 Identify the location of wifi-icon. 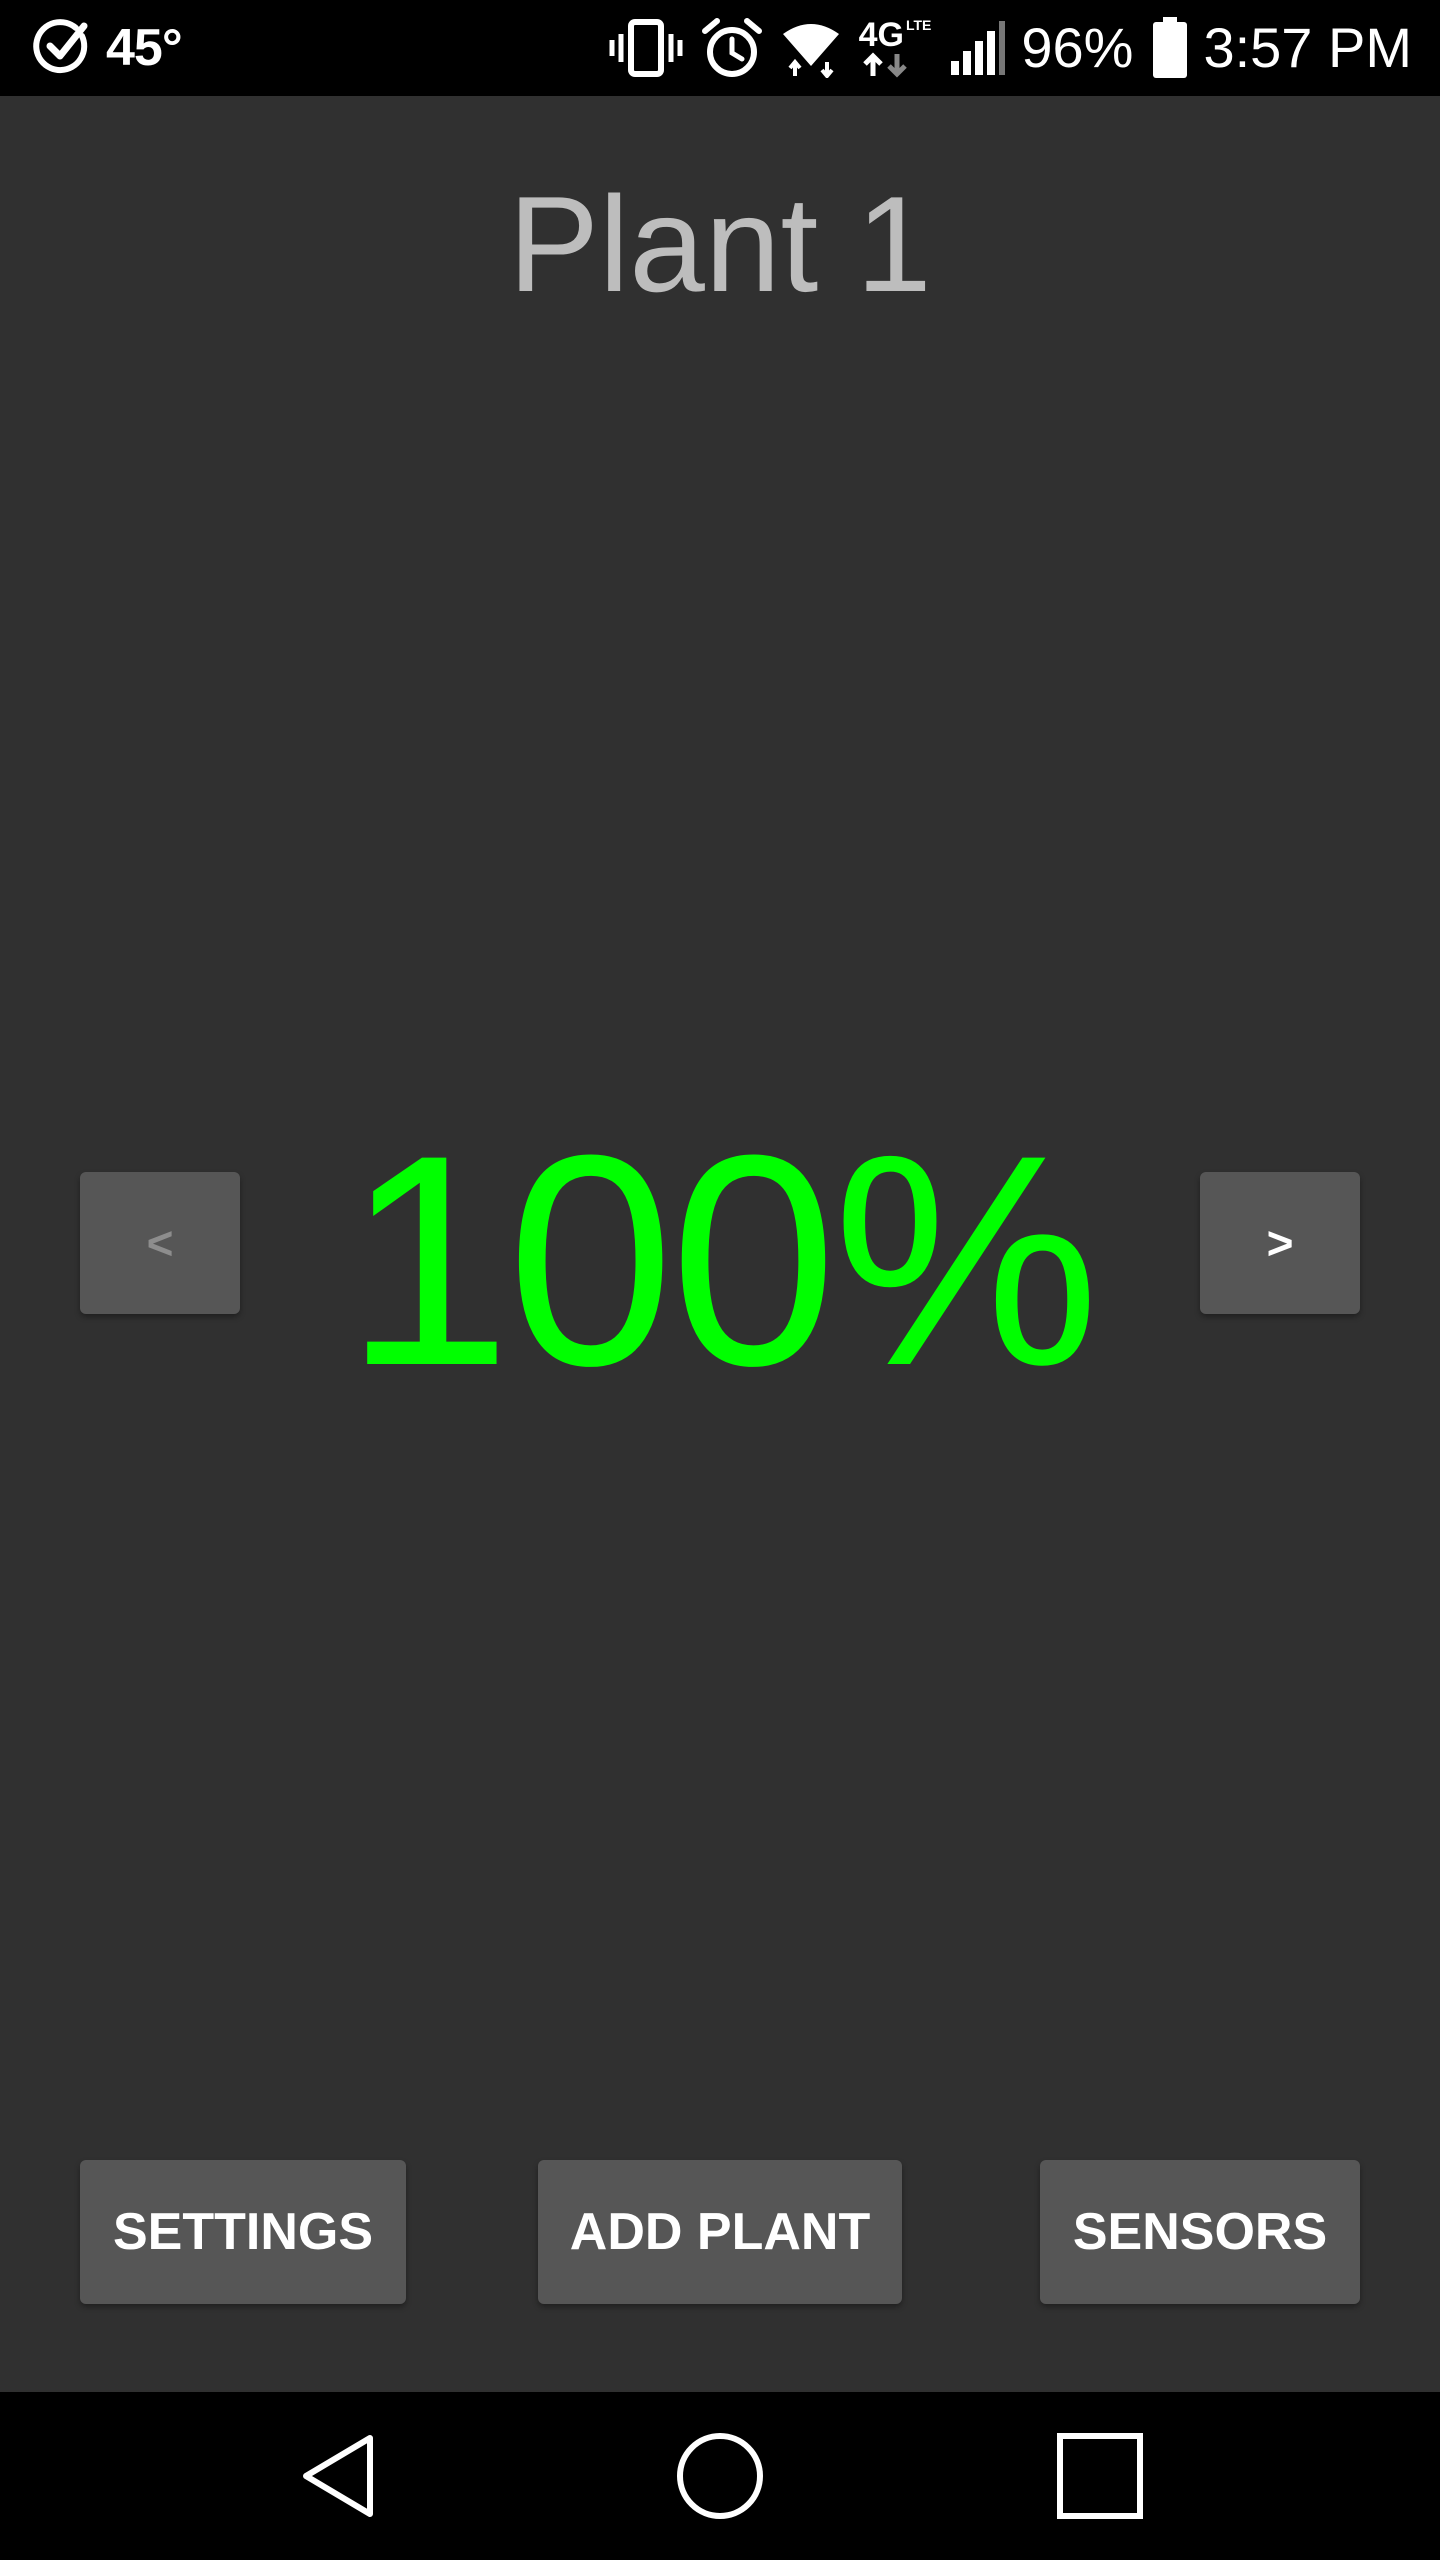
(811, 48).